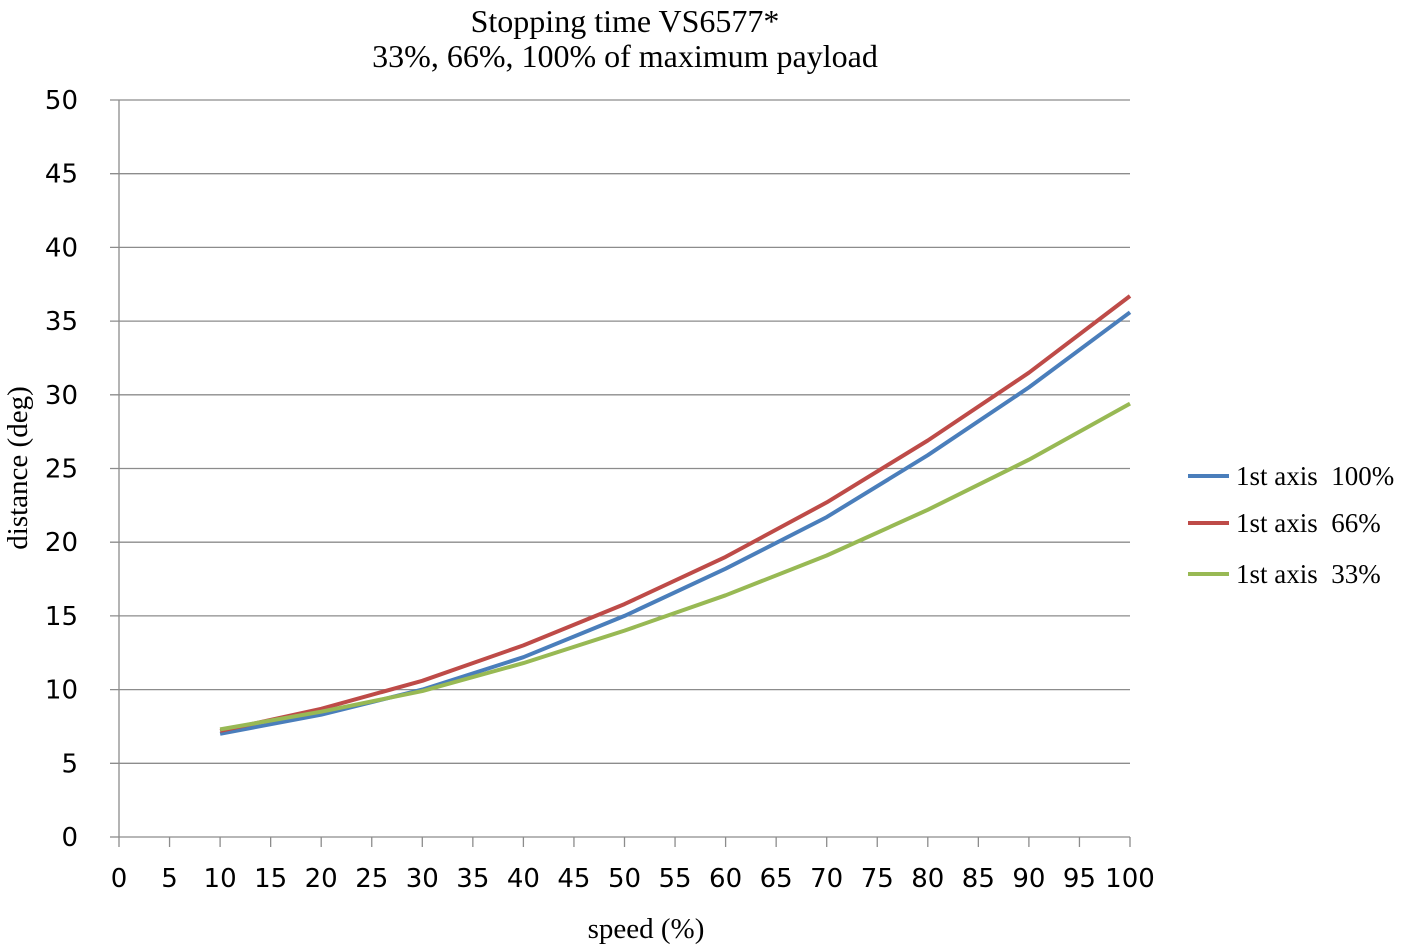 The image size is (1413, 947). Describe the element at coordinates (927, 879) in the screenshot. I see `x-tick-label: 80` at that location.